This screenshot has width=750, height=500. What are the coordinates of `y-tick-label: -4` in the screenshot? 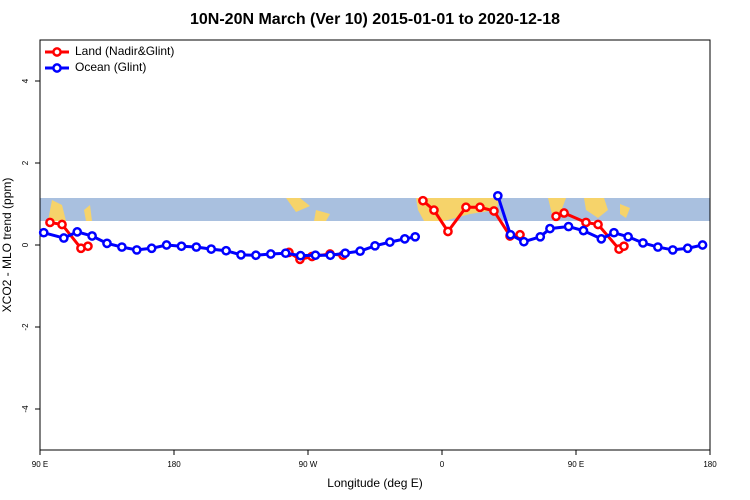 It's located at (25, 409).